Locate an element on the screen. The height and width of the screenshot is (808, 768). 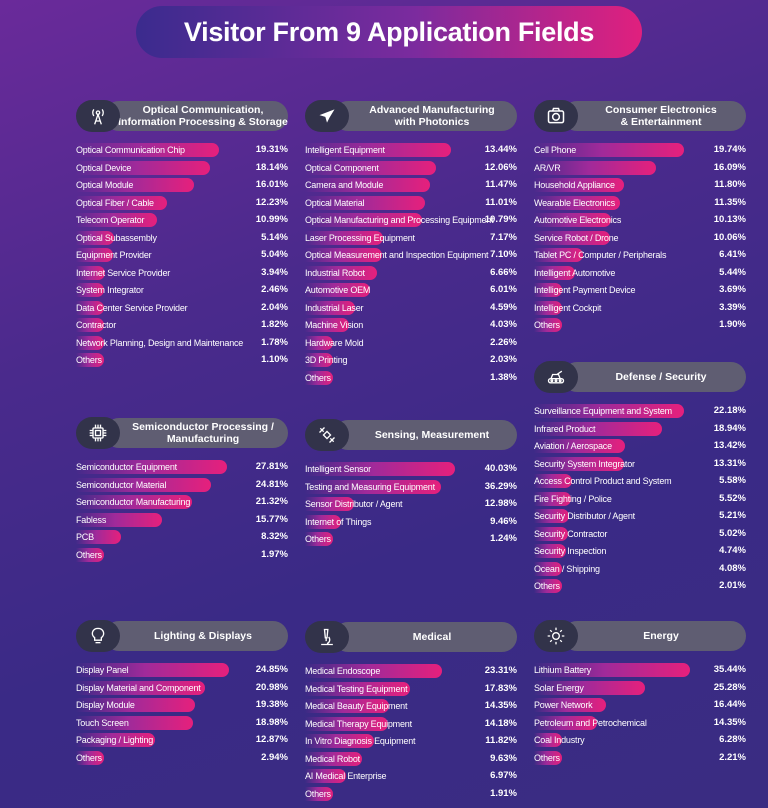
bar-row: Telecom Operator 10.99% is located at coordinates (182, 220).